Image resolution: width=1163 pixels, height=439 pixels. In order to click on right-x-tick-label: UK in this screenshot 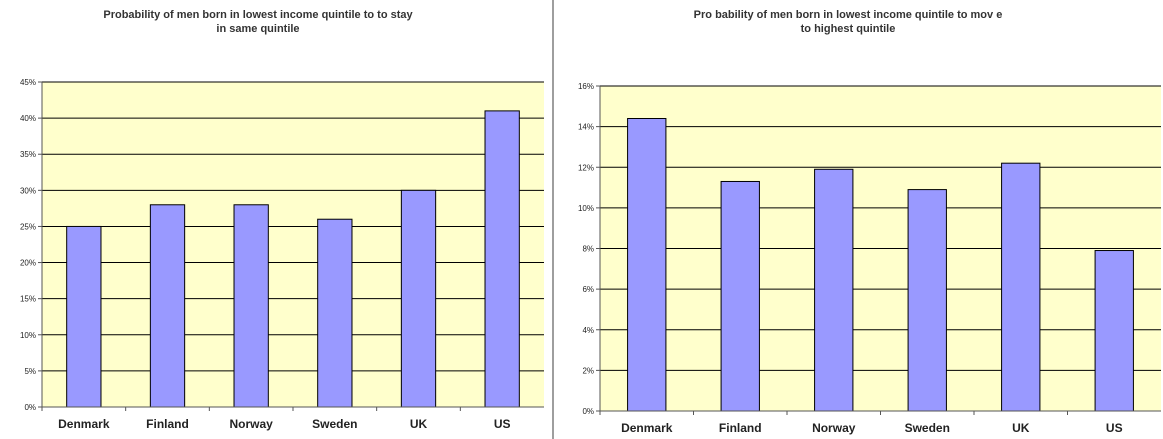, I will do `click(1021, 428)`.